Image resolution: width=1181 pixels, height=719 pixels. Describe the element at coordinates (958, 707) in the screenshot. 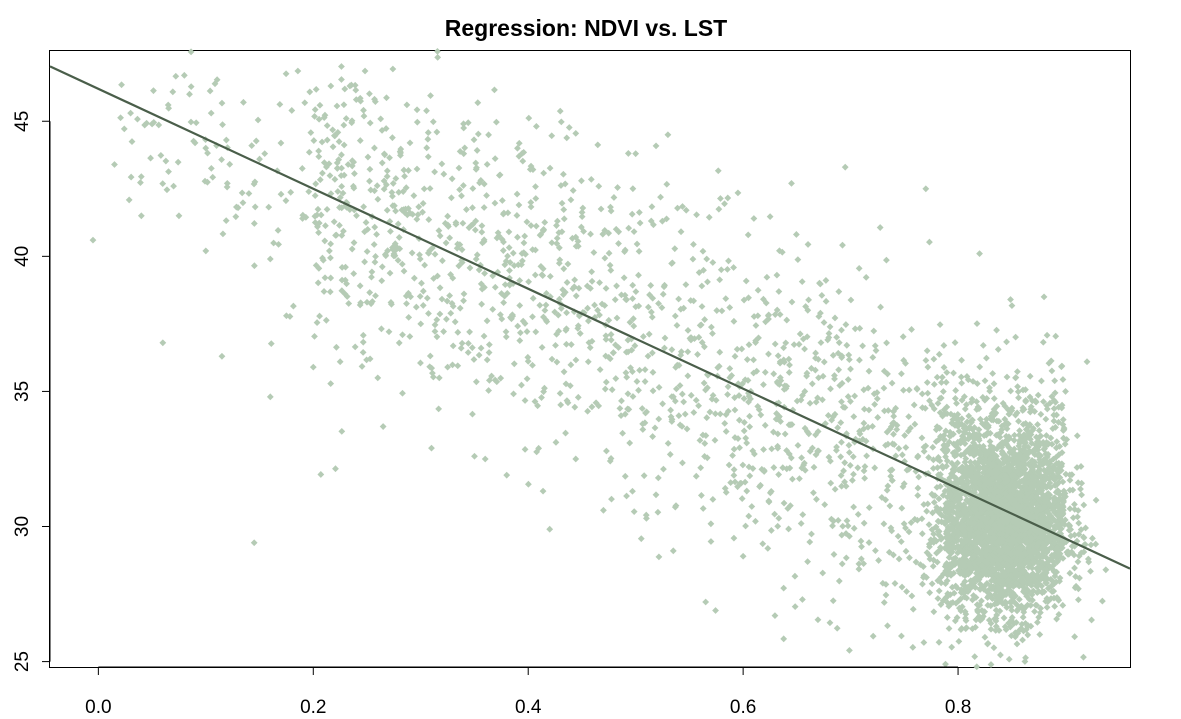

I see `x-tick-label: 0.8` at that location.